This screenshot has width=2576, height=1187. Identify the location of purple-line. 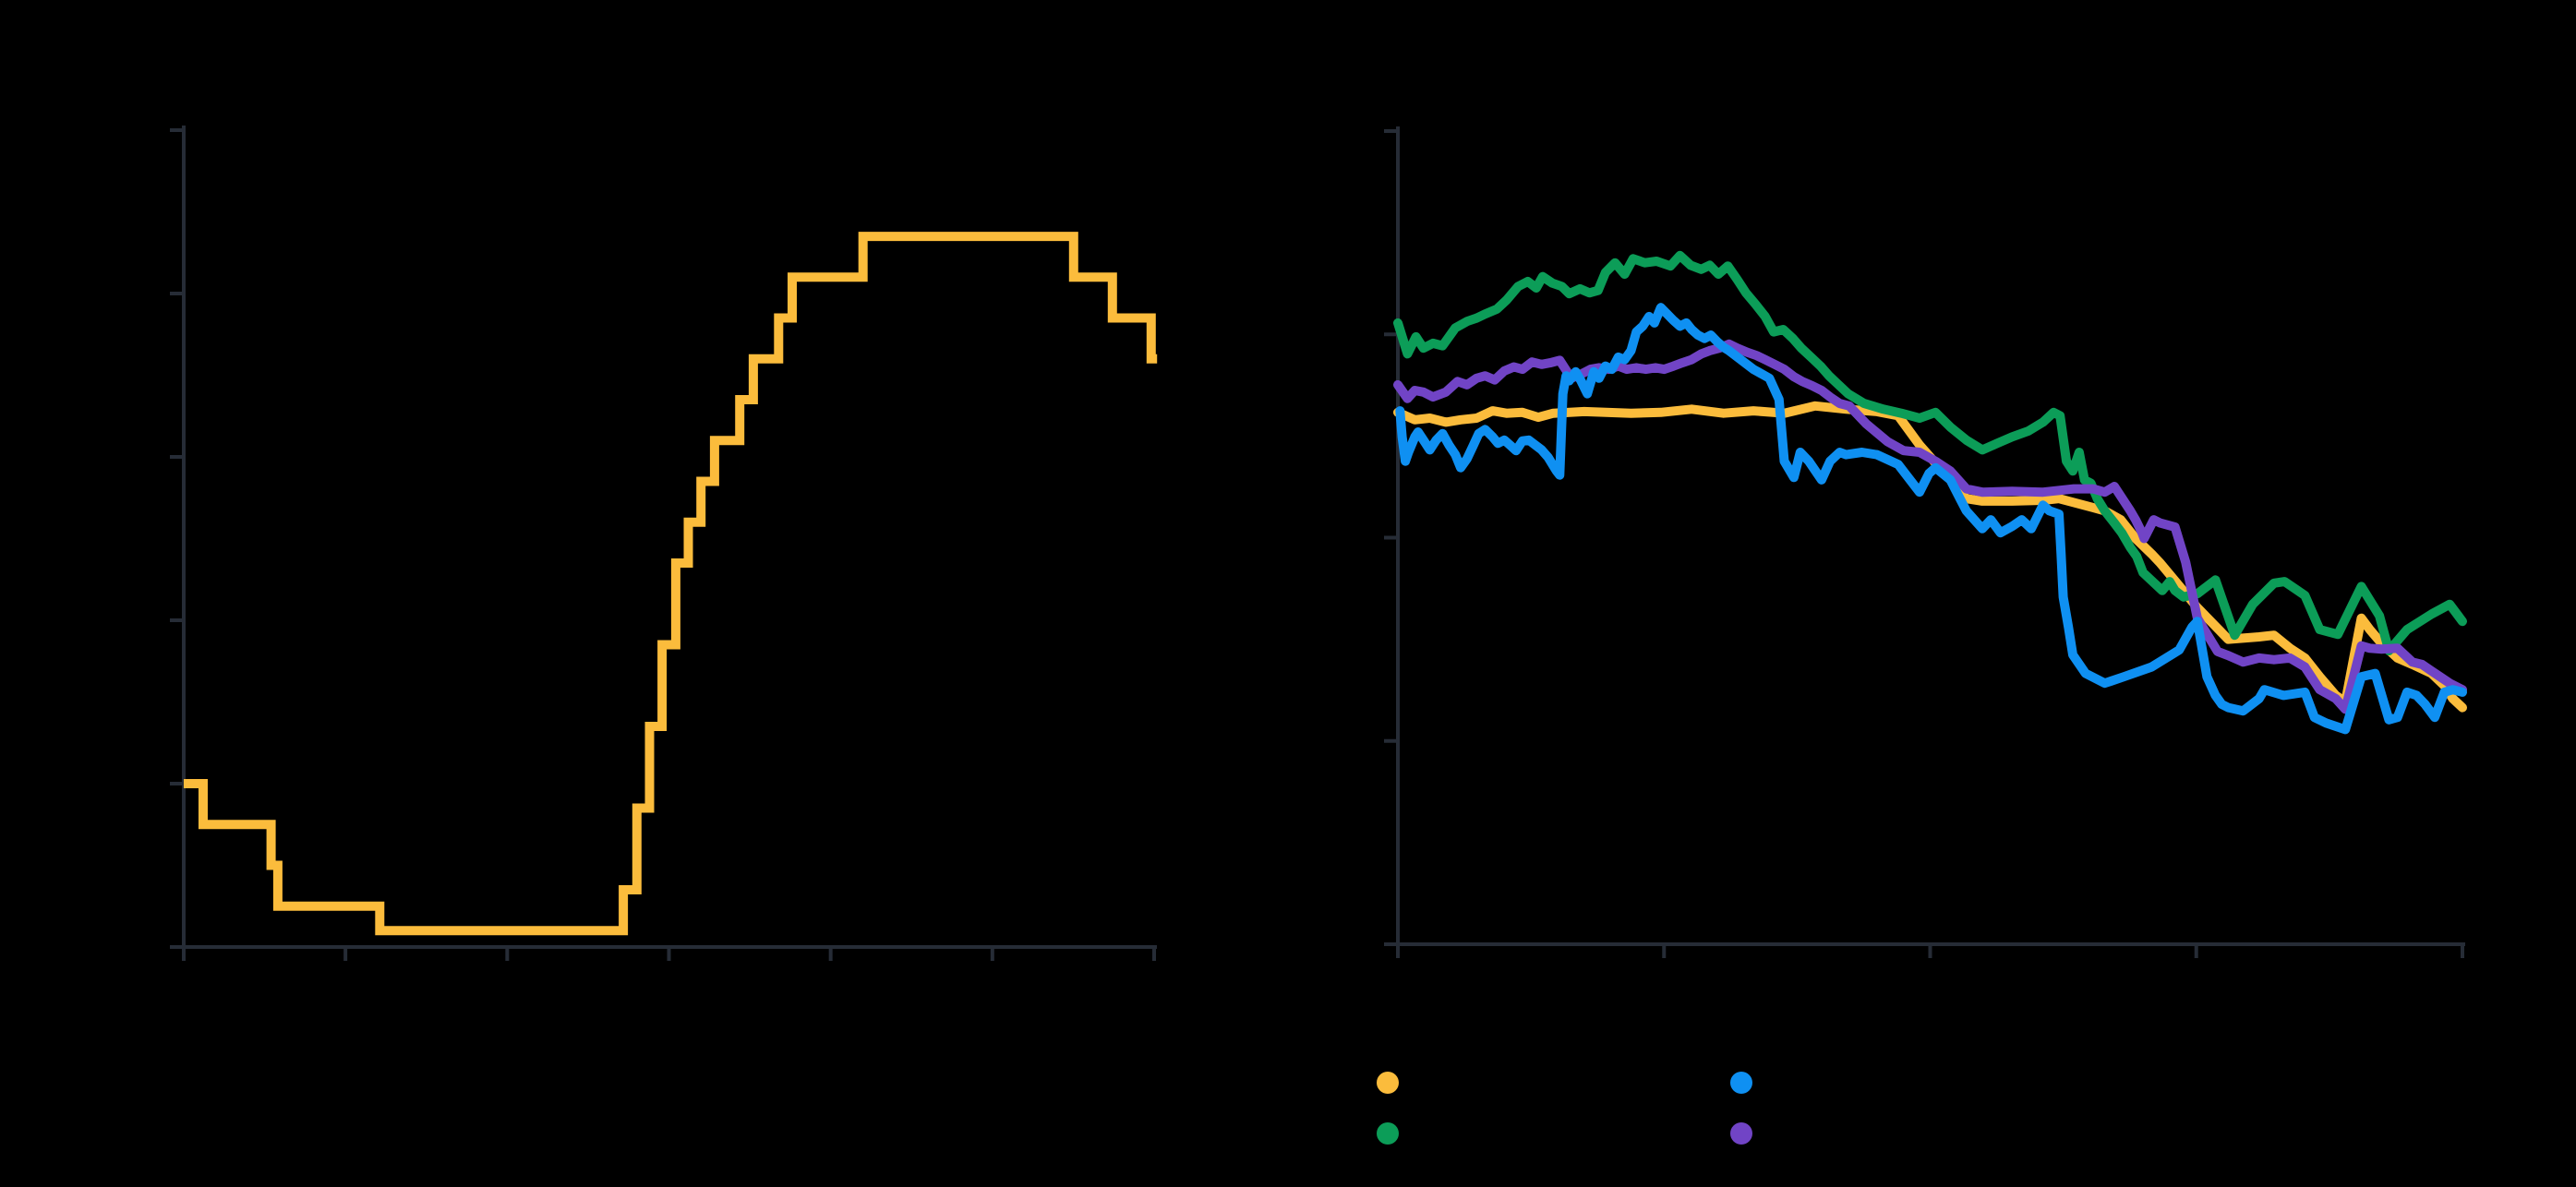
(1930, 526).